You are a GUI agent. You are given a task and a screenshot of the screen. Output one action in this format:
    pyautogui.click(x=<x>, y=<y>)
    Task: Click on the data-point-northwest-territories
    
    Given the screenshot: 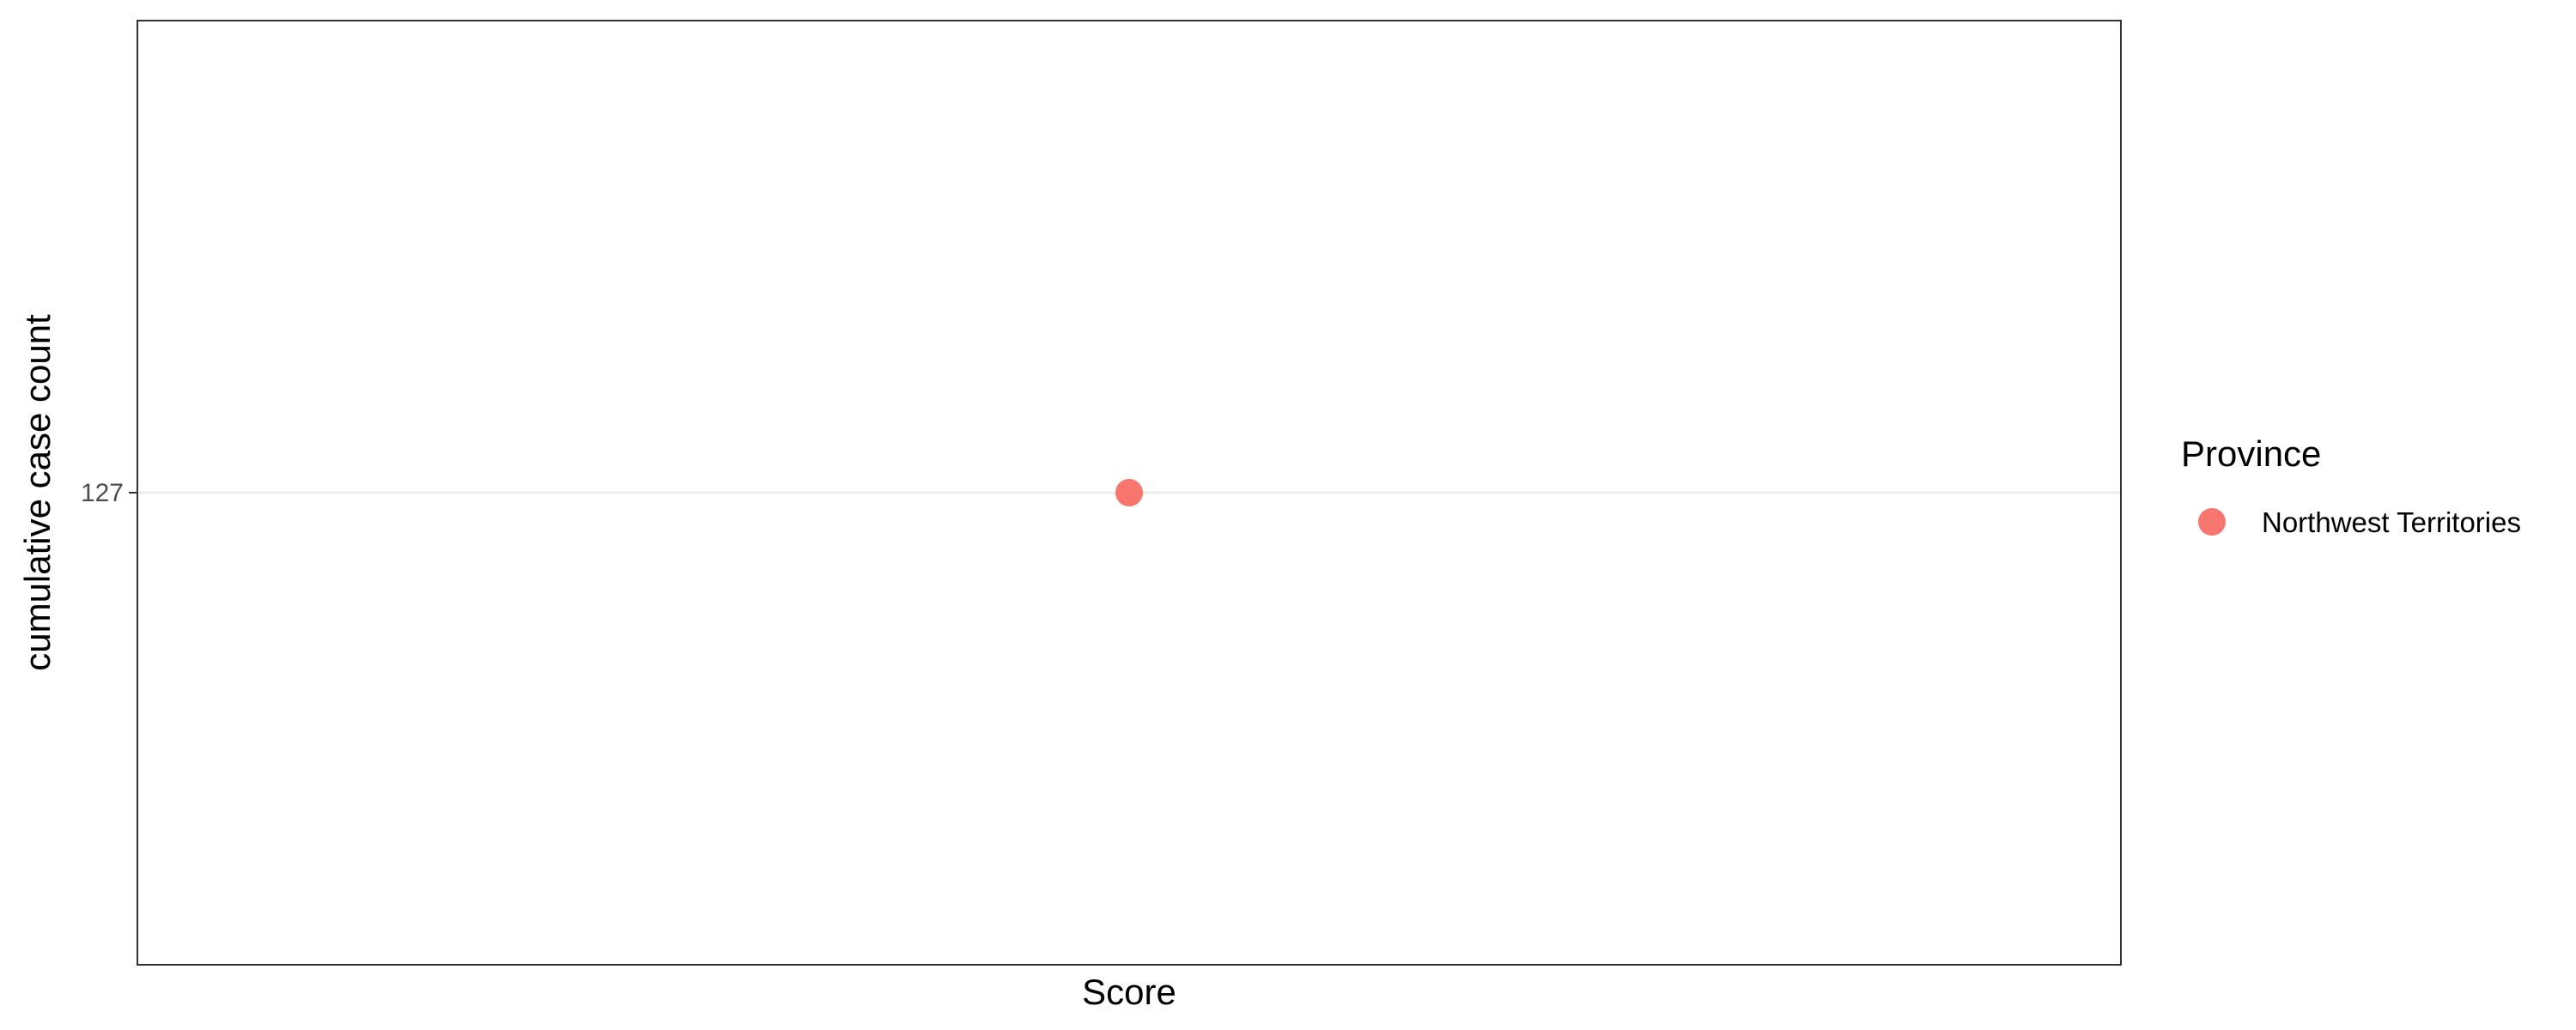 What is the action you would take?
    pyautogui.click(x=1129, y=492)
    